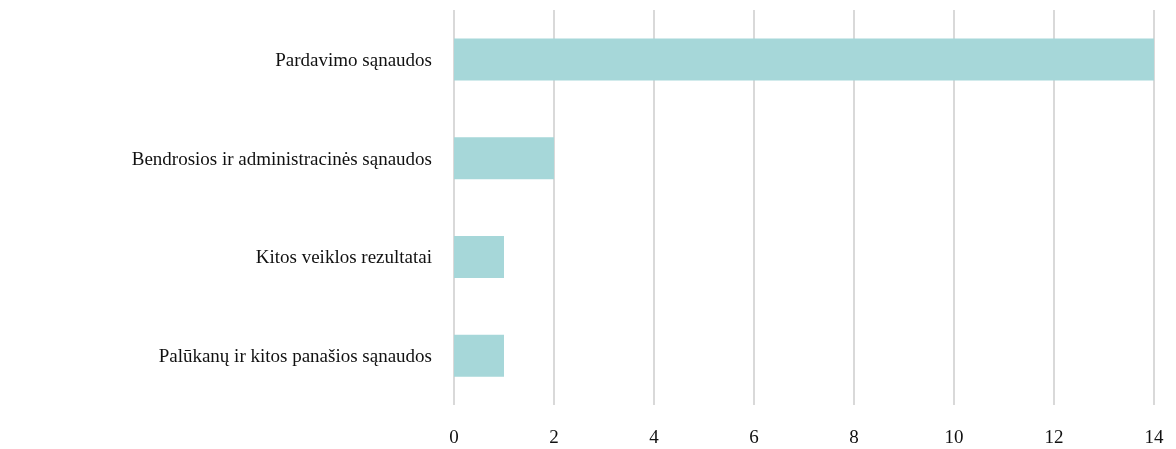 The height and width of the screenshot is (449, 1176). Describe the element at coordinates (454, 436) in the screenshot. I see `x-tick-label: 0` at that location.